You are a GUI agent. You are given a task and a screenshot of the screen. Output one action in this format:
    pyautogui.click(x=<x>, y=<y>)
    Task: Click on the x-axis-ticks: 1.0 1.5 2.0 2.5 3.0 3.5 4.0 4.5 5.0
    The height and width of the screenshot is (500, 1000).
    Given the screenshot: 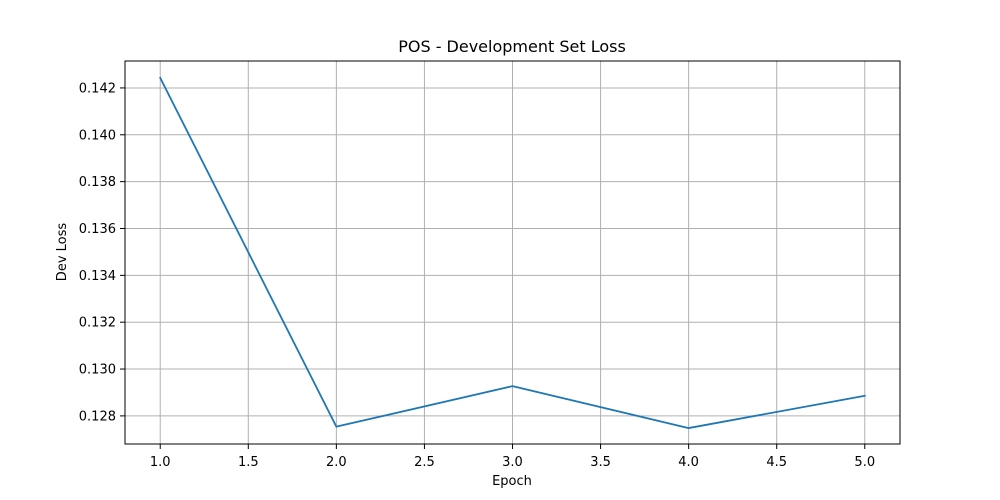 What is the action you would take?
    pyautogui.click(x=512, y=457)
    